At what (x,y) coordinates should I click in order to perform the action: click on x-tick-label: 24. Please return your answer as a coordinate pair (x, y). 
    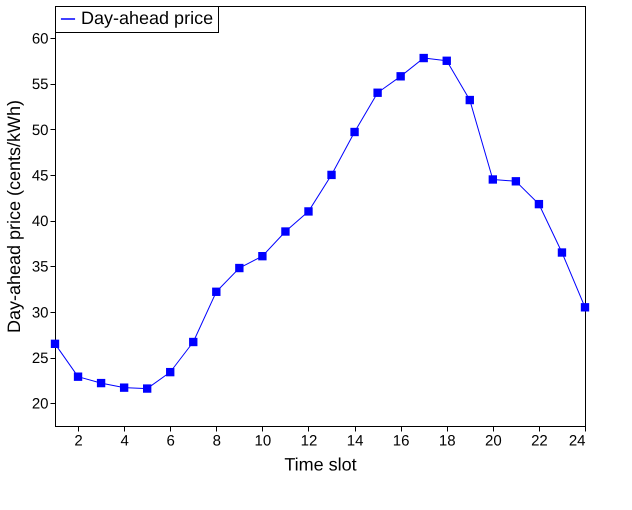
    Looking at the image, I should click on (577, 441).